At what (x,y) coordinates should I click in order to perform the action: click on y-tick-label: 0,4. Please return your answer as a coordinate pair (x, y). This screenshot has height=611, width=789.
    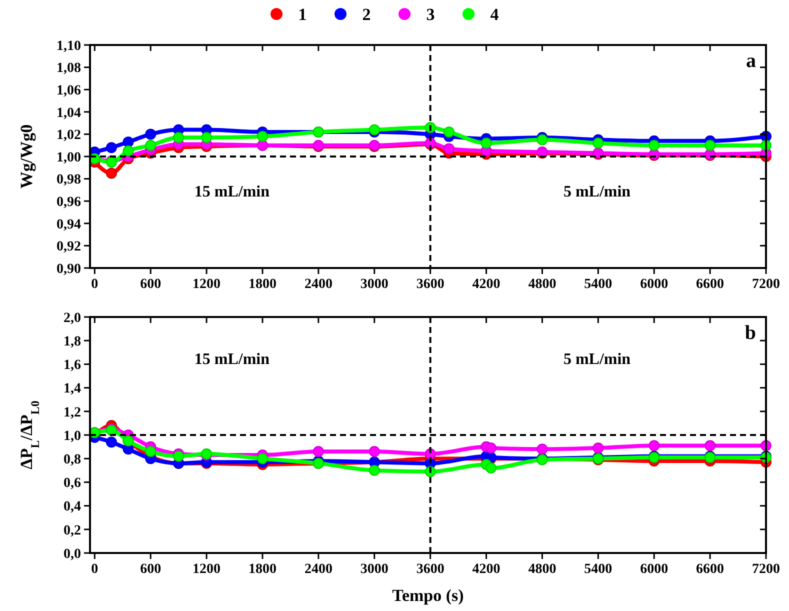
    Looking at the image, I should click on (72, 507).